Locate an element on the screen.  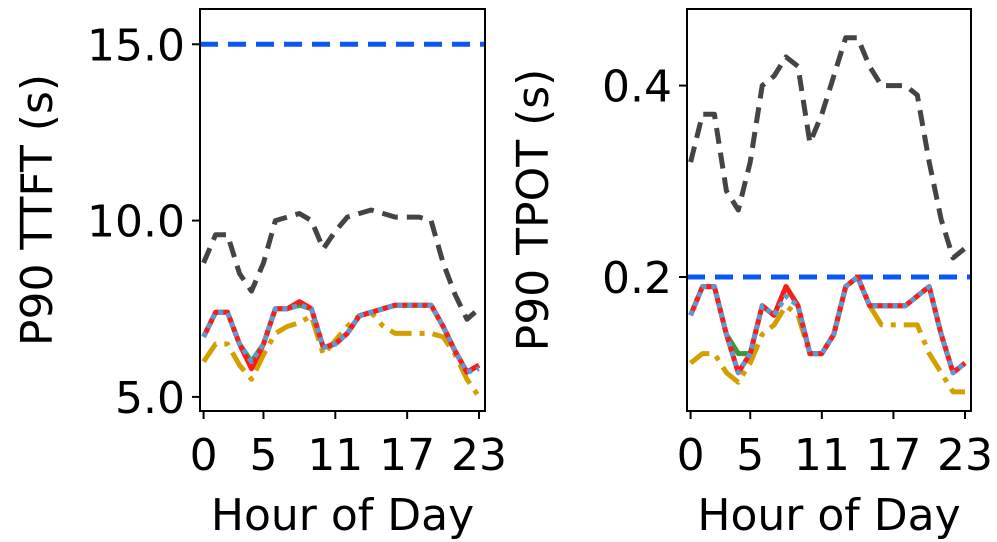
y-tick-label: 5.0 is located at coordinates (150, 398).